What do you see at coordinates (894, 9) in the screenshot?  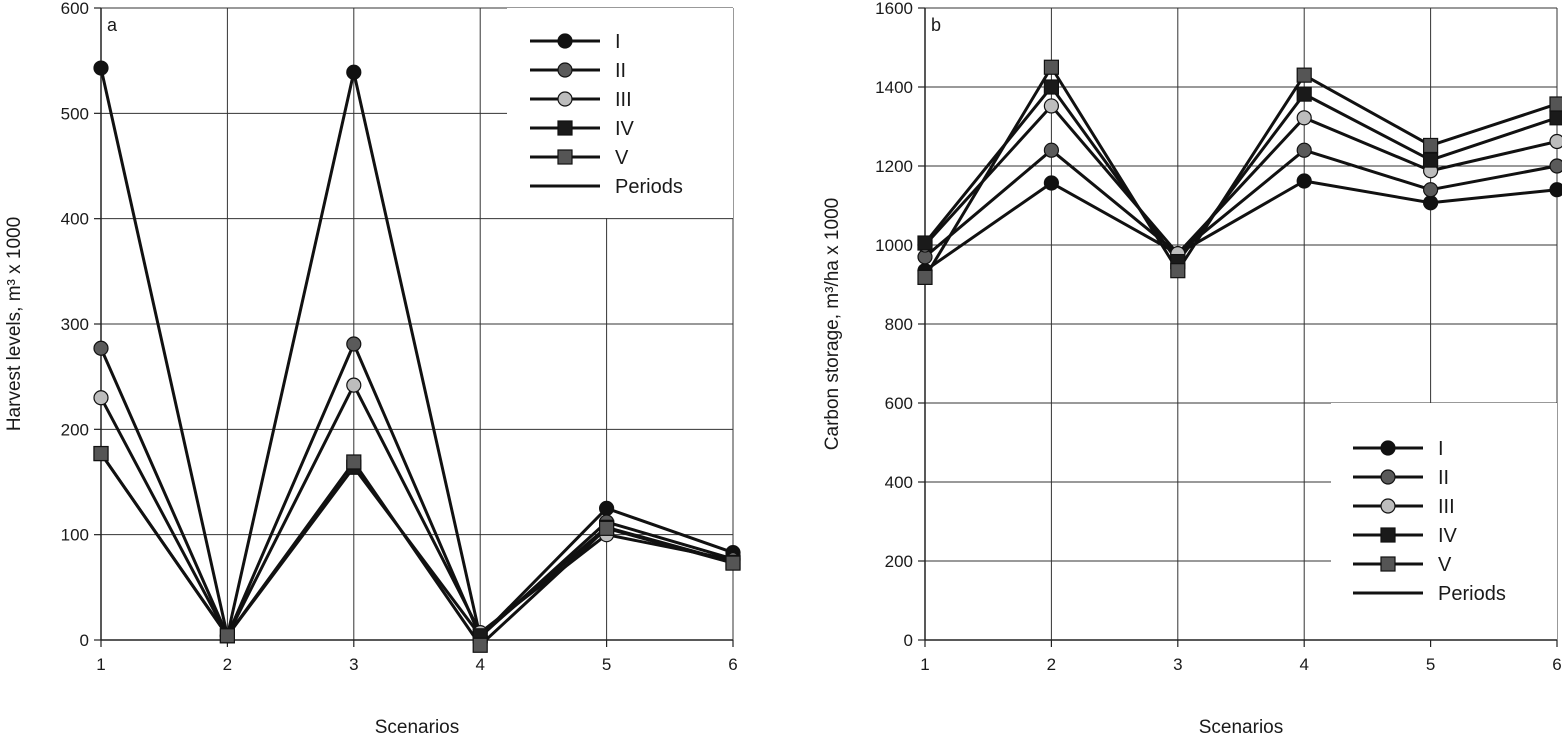 I see `y-tick-label: 1600` at bounding box center [894, 9].